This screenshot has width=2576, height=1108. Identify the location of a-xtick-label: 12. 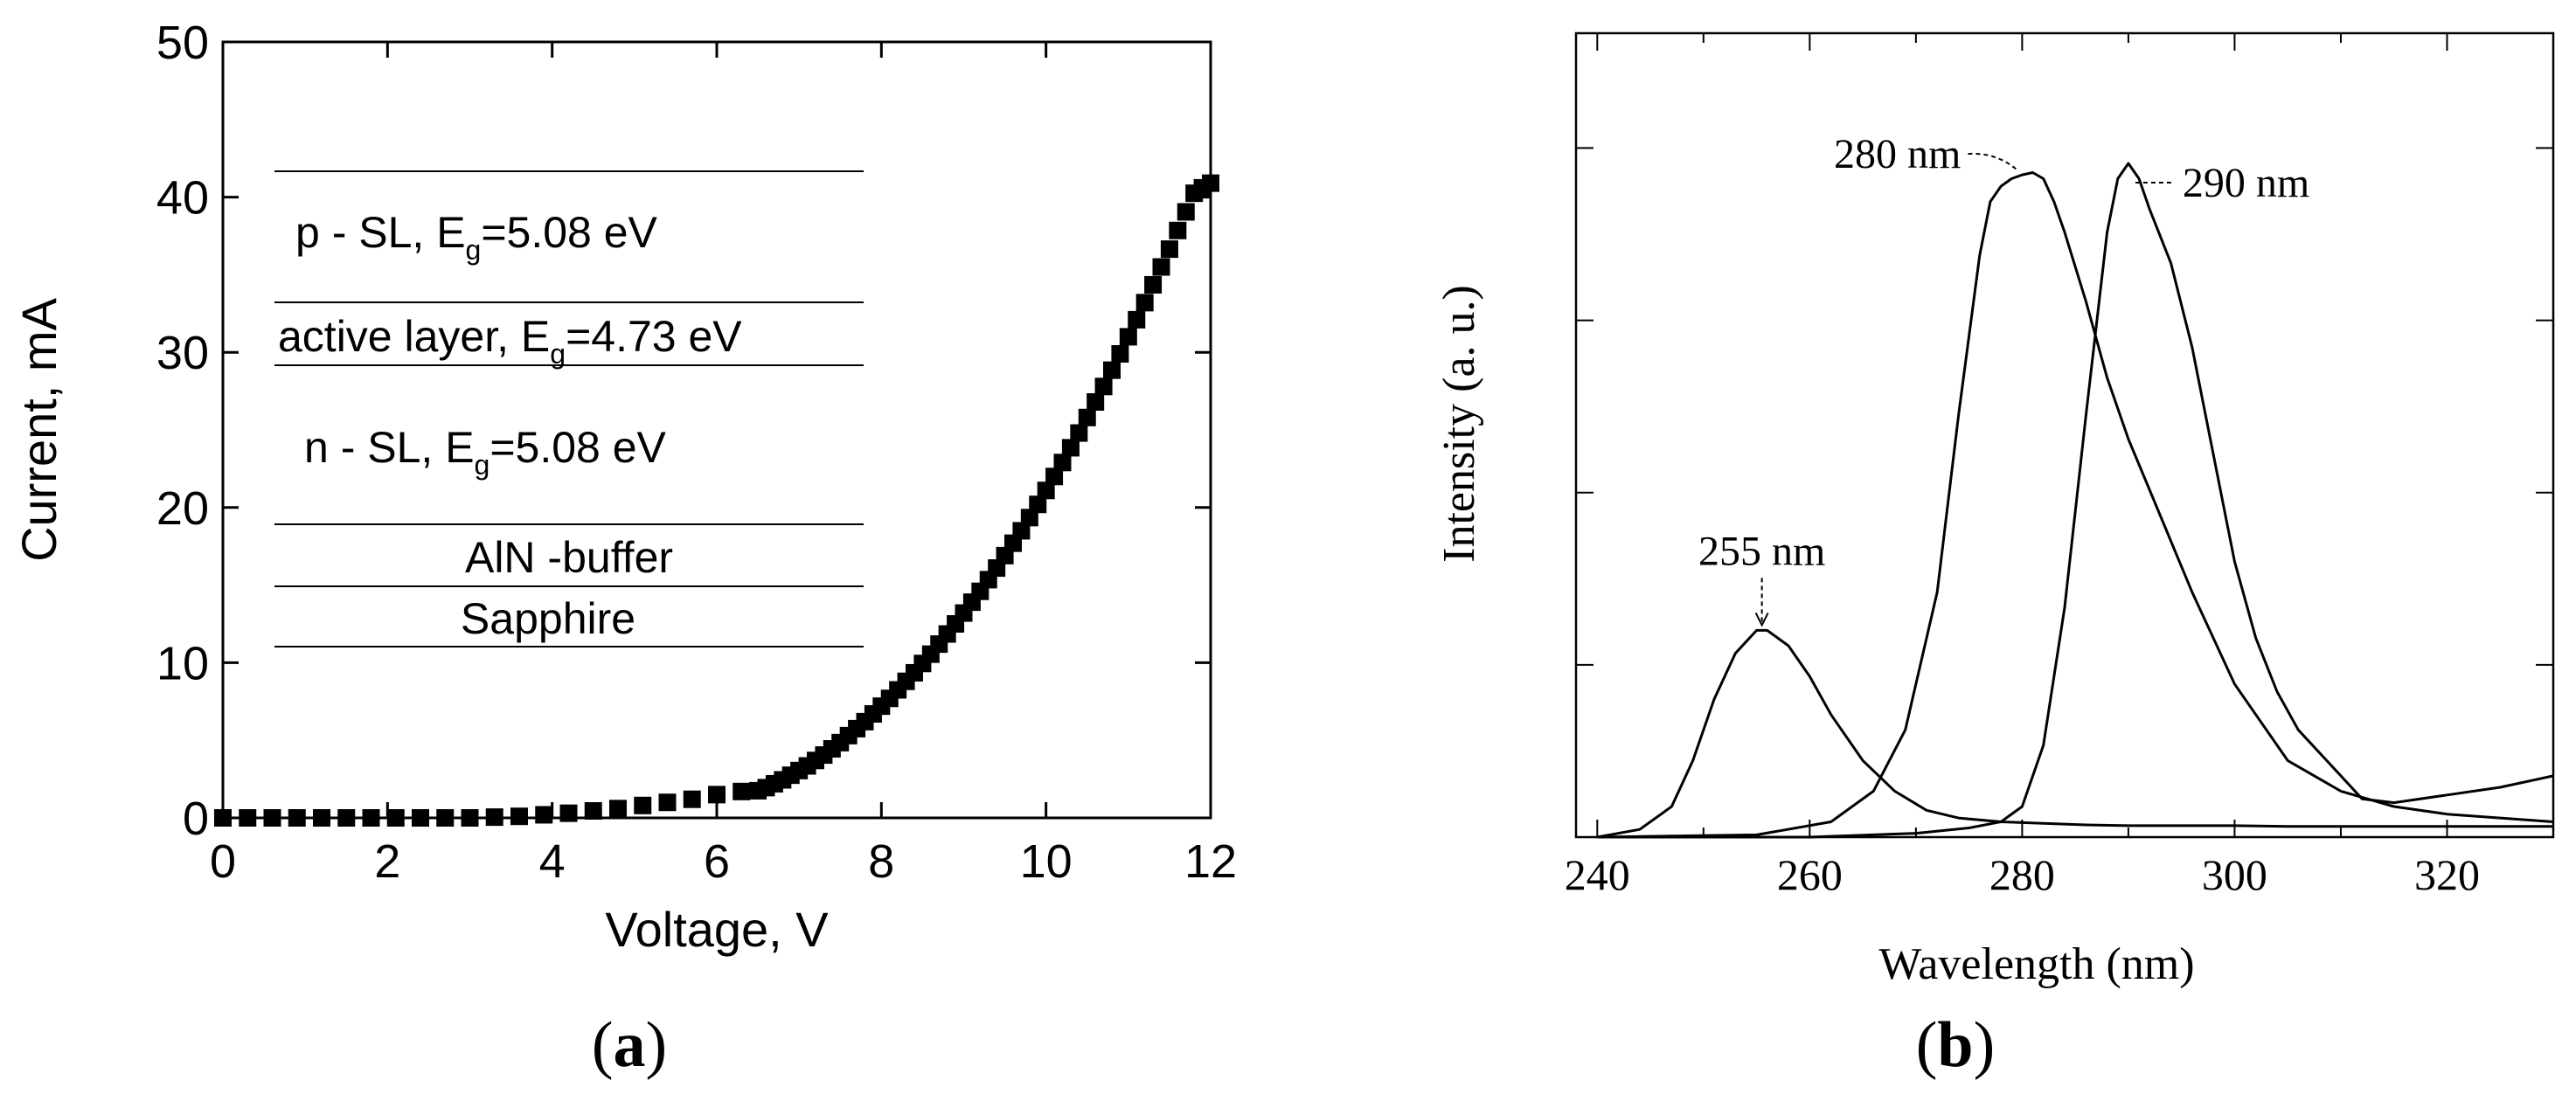
(1210, 861).